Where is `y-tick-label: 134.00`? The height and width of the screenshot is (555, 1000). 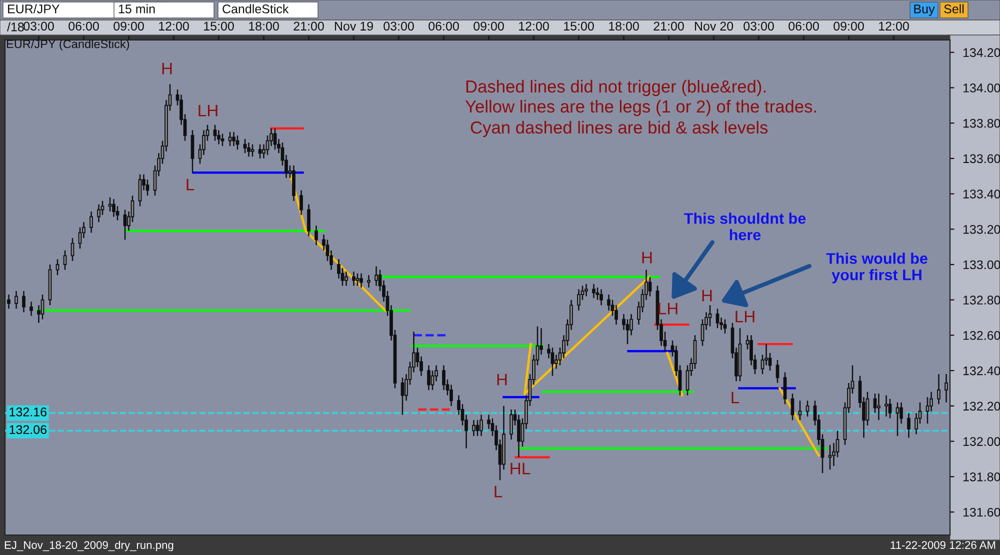 y-tick-label: 134.00 is located at coordinates (981, 88).